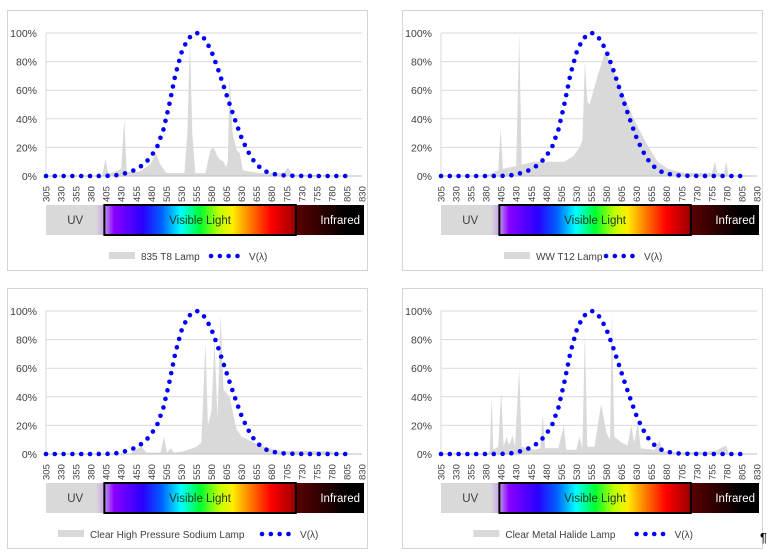 The width and height of the screenshot is (768, 556). I want to click on x-tick-label: 655, so click(652, 194).